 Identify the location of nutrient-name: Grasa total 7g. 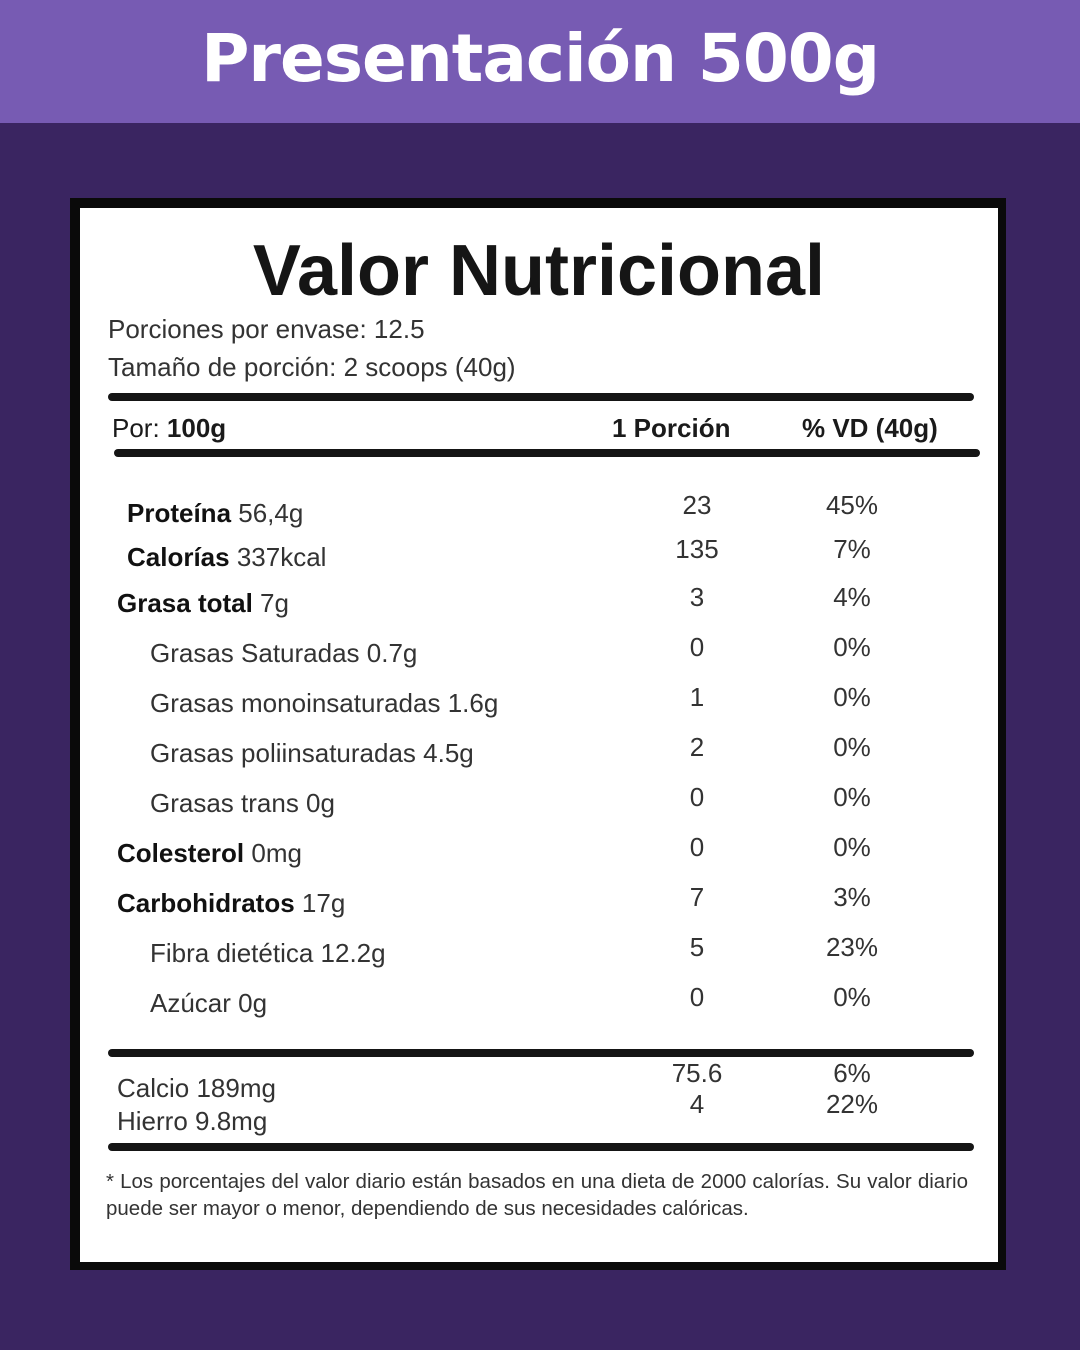
(203, 603).